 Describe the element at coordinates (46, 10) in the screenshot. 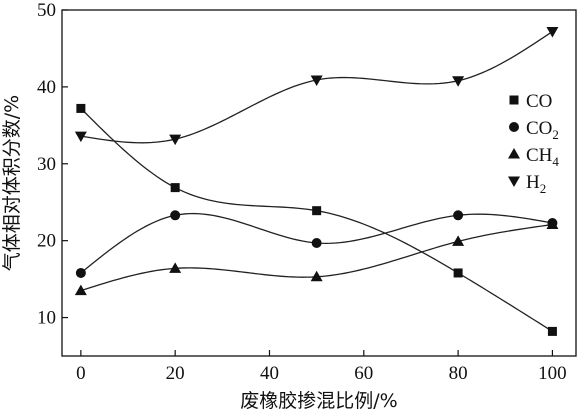

I see `y-tick-label: 50` at that location.